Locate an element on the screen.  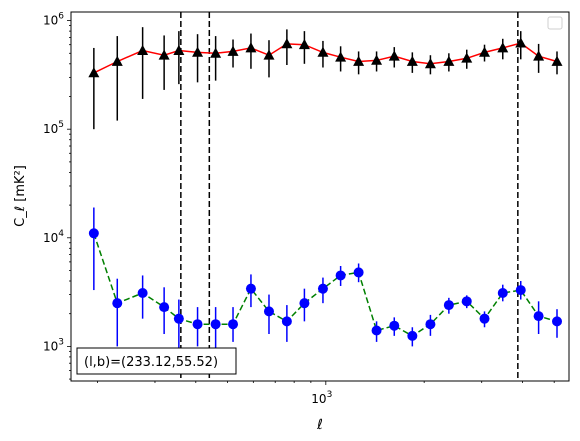
y-tick-label: 10³ is located at coordinates (53, 345).